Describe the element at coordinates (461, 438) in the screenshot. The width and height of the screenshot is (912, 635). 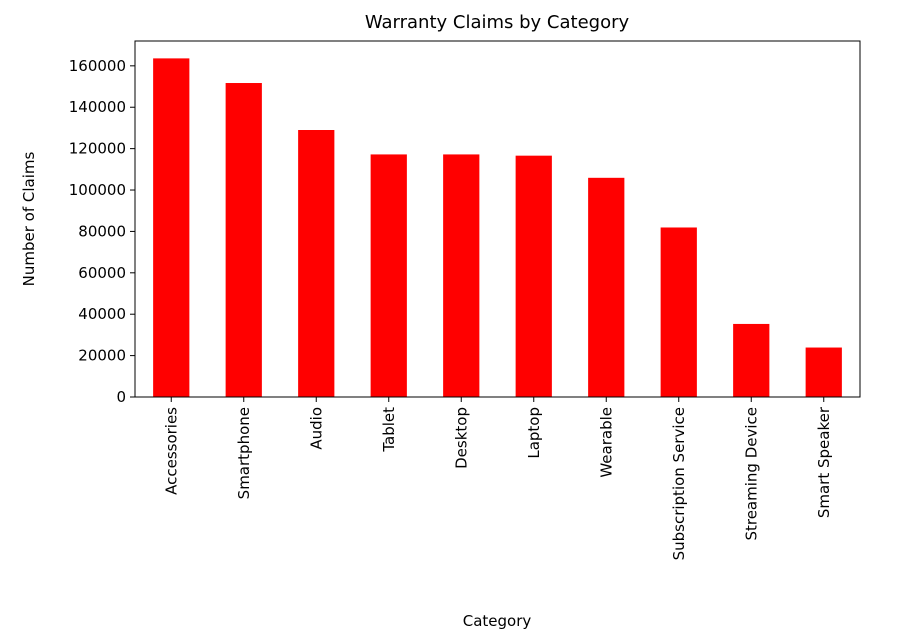
I see `x-tick-label: Desktop` at that location.